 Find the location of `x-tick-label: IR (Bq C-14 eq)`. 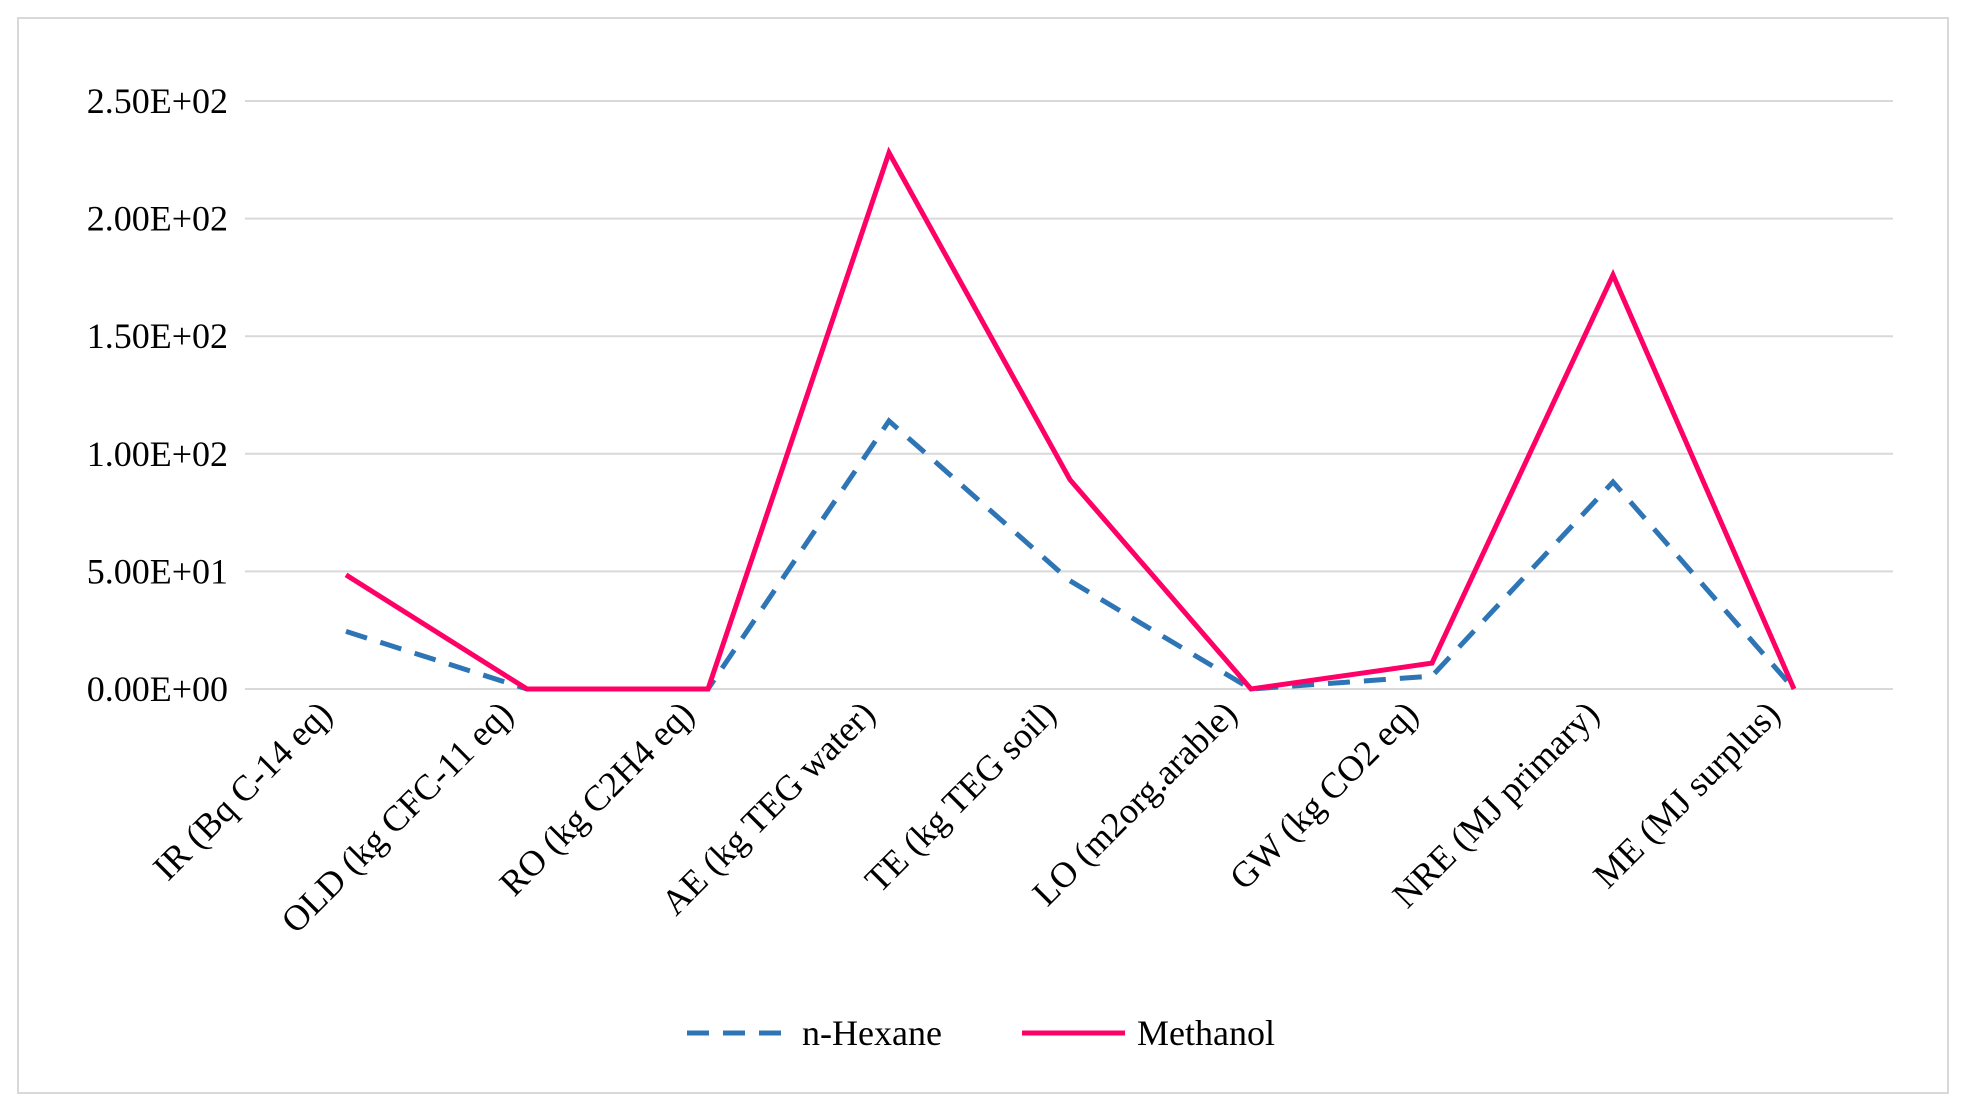

x-tick-label: IR (Bq C-14 eq) is located at coordinates (242, 790).